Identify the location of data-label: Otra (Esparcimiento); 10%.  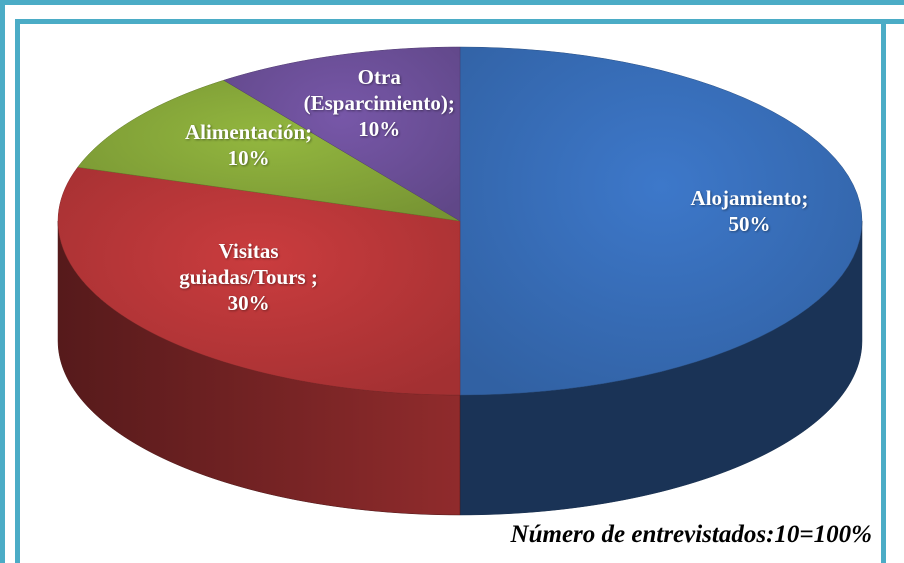
(379, 103).